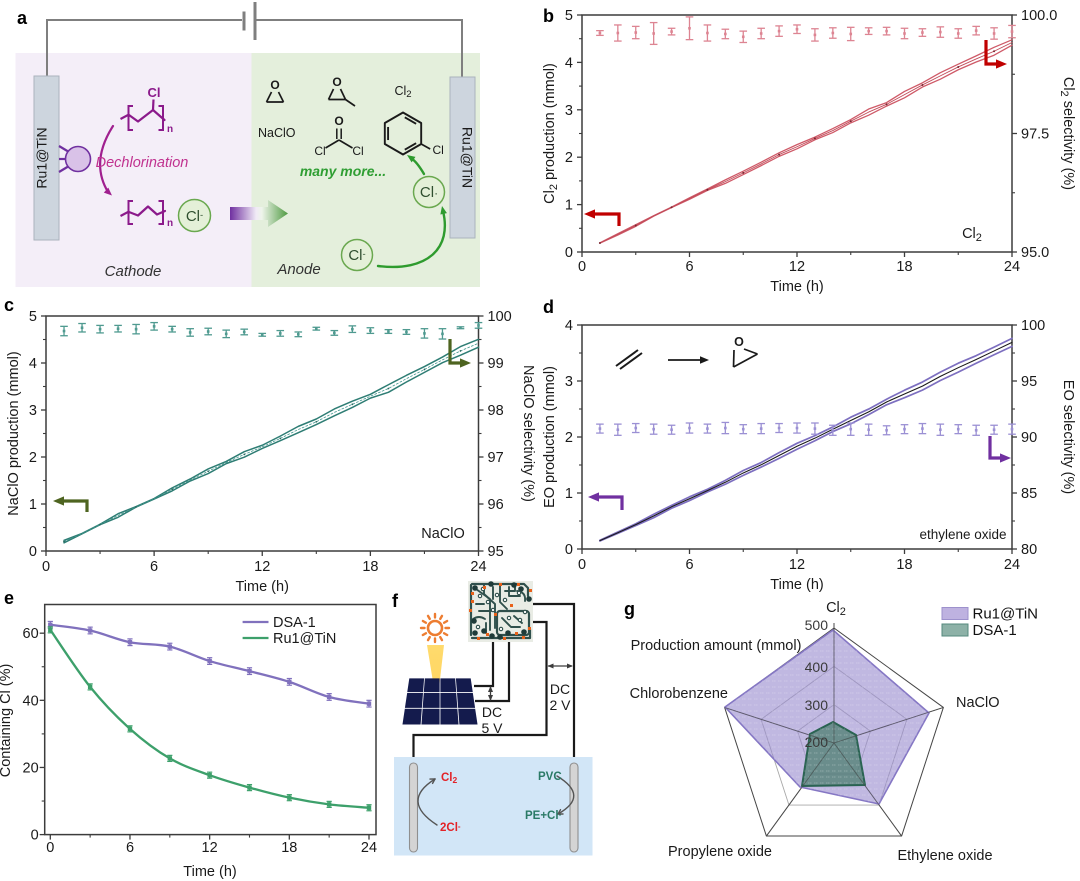 The height and width of the screenshot is (881, 1080). I want to click on svg-text: Propylene oxide, so click(720, 852).